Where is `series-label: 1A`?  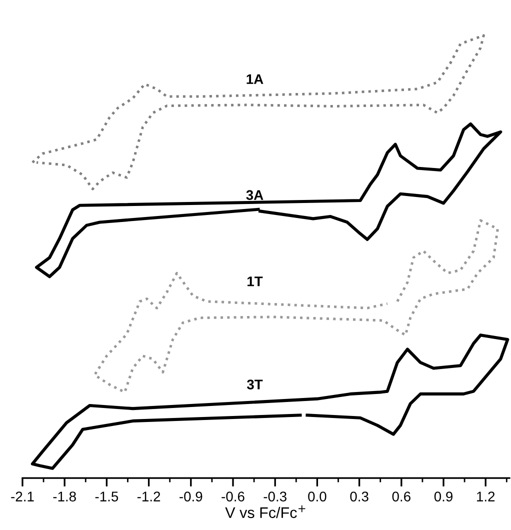
series-label: 1A is located at coordinates (255, 79).